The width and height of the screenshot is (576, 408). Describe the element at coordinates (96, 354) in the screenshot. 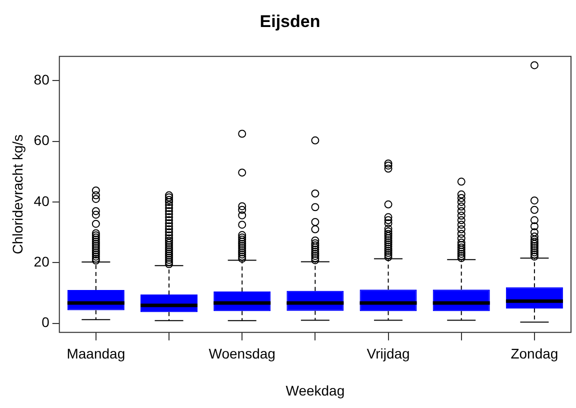

I see `x-tick-label: Maandag` at that location.